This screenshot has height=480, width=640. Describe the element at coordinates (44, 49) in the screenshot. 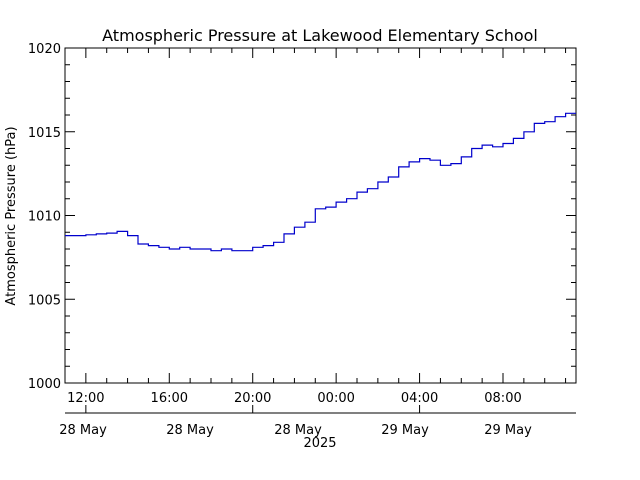

I see `y-tick-label: 1020` at that location.